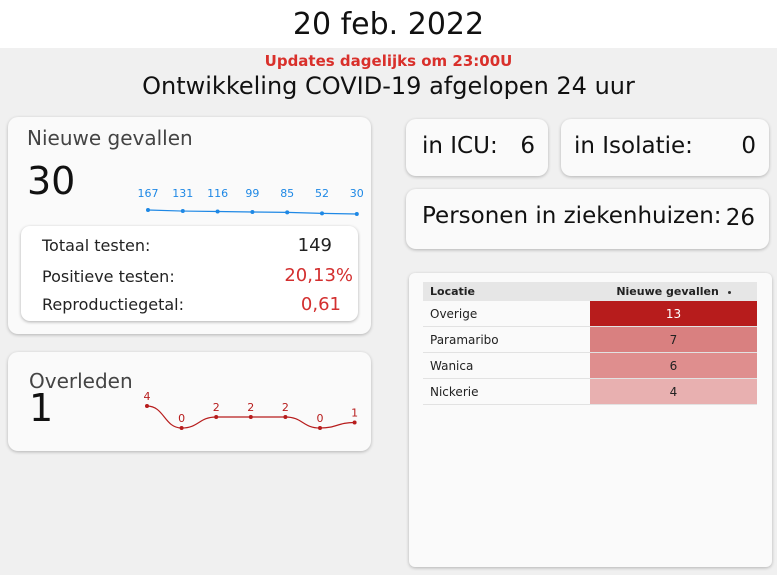  What do you see at coordinates (251, 201) in the screenshot?
I see `new-cases-sparkline: 167 131 116 99 85 52 30` at bounding box center [251, 201].